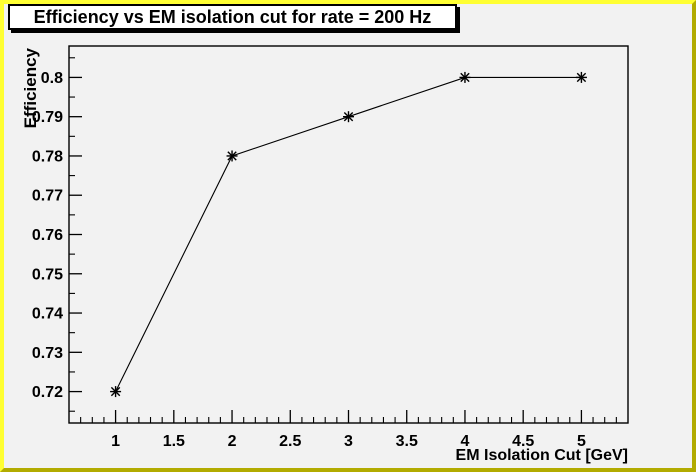 The image size is (696, 472). What do you see at coordinates (465, 441) in the screenshot?
I see `x-tick-label: 4` at bounding box center [465, 441].